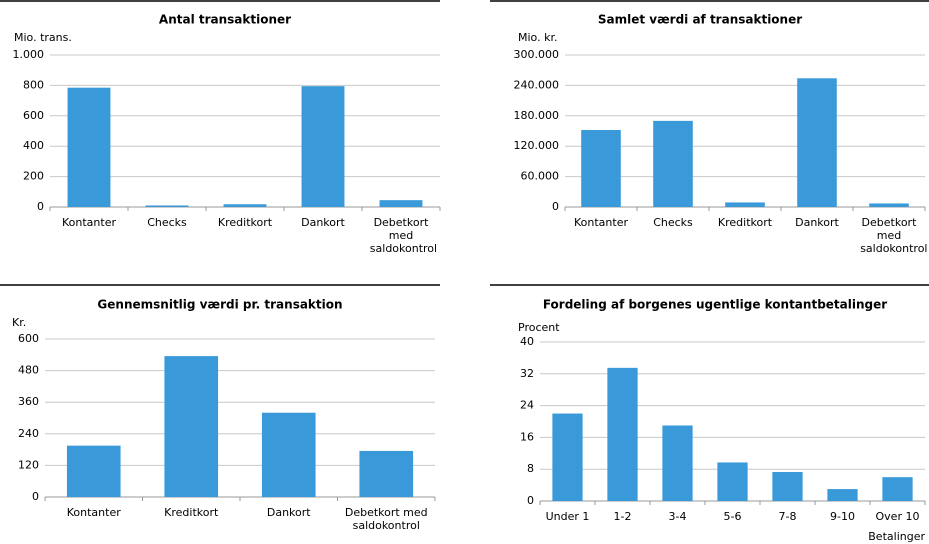 This screenshot has width=929, height=544. What do you see at coordinates (527, 436) in the screenshot?
I see `y-tick-label: 16` at bounding box center [527, 436].